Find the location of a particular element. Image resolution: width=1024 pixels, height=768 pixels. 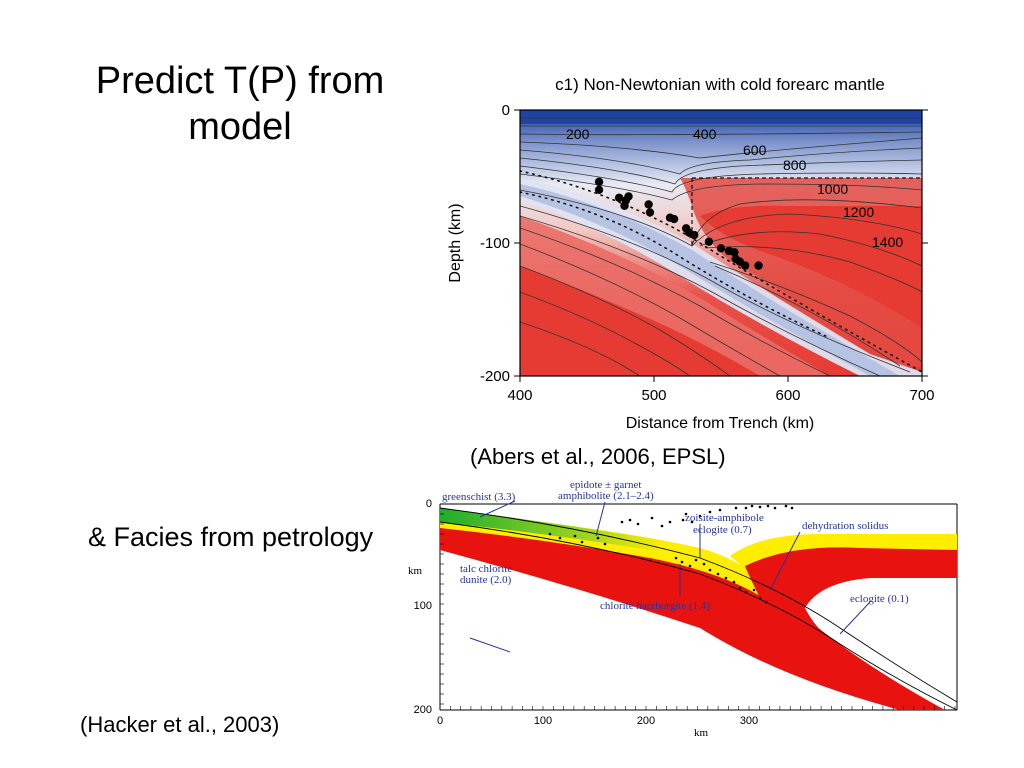

x-tick-label: 700 is located at coordinates (921, 395).